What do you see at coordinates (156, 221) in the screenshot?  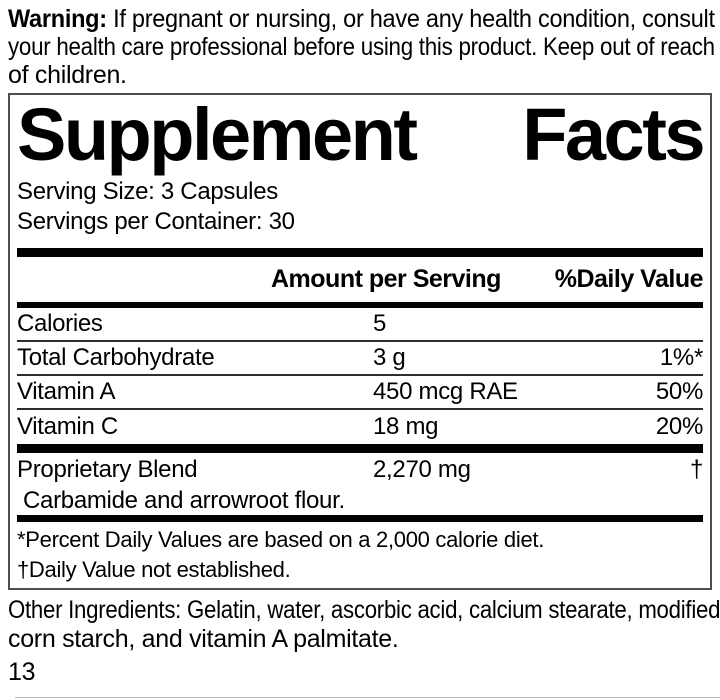 I see `servings-per-container: Servings per Container: 30` at bounding box center [156, 221].